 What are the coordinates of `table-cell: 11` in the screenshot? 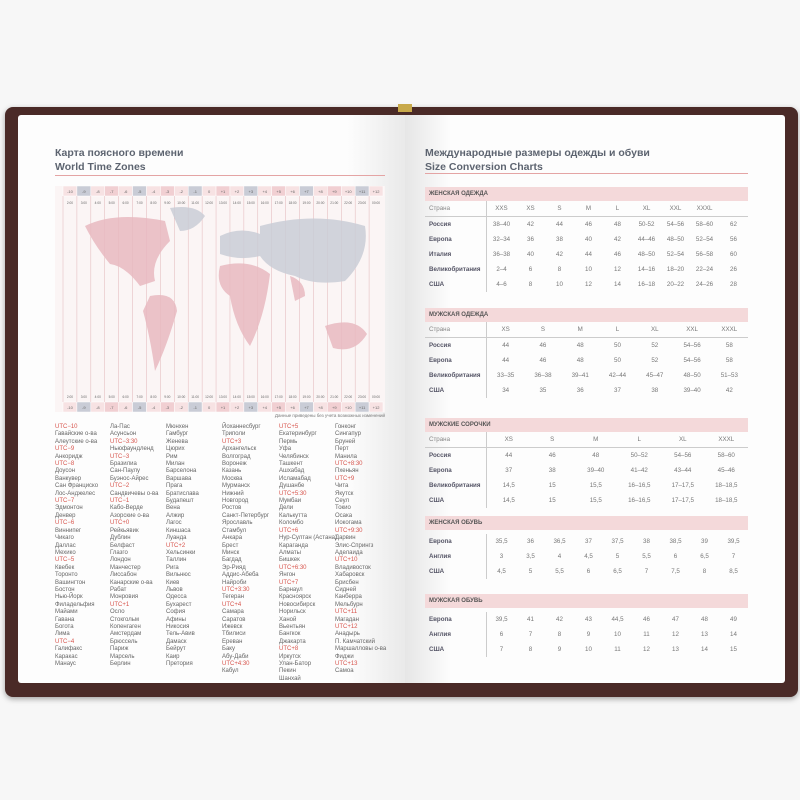 It's located at (617, 649).